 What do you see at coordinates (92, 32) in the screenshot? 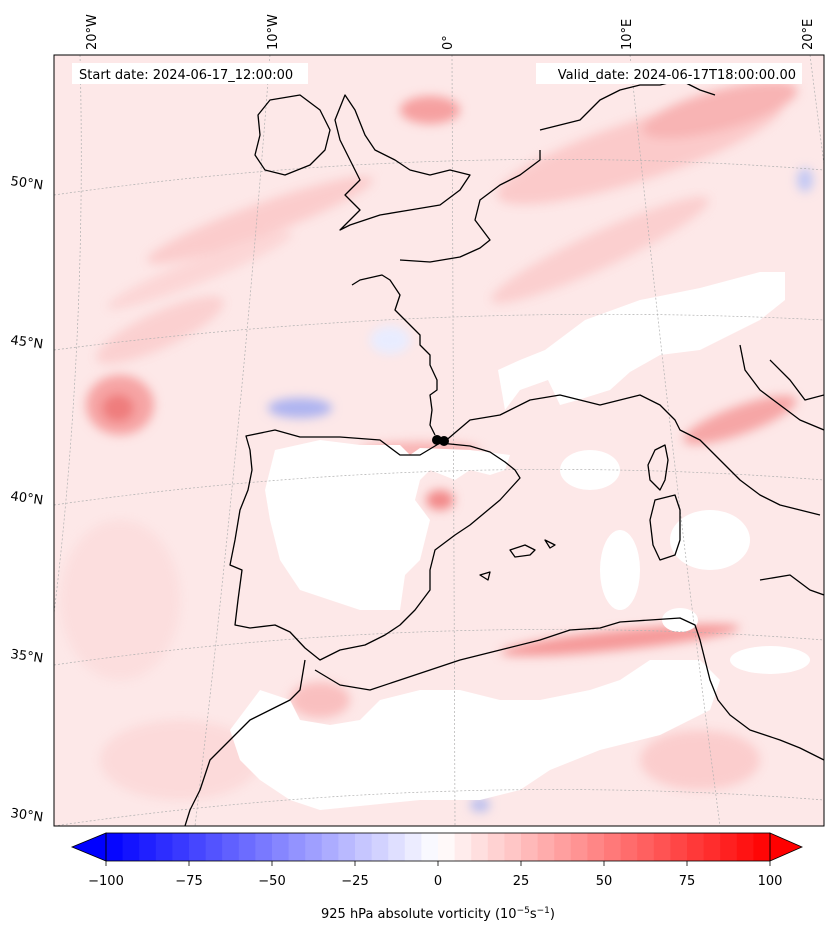
I see `lon-label-20w: 20°W` at bounding box center [92, 32].